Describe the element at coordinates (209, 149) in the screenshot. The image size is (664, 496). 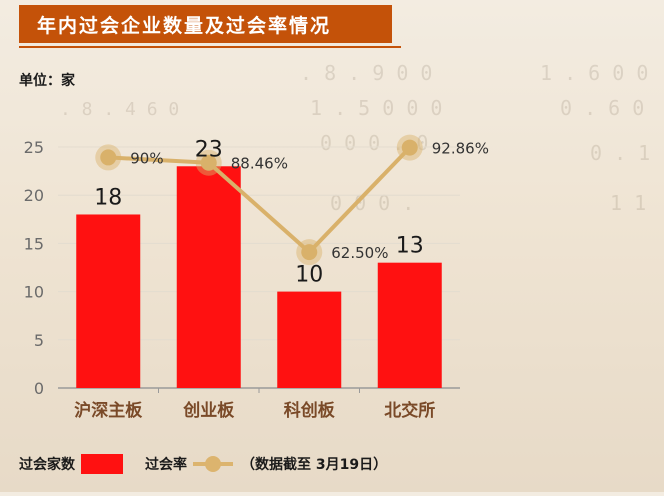
I see `bar-value-label: 23` at that location.